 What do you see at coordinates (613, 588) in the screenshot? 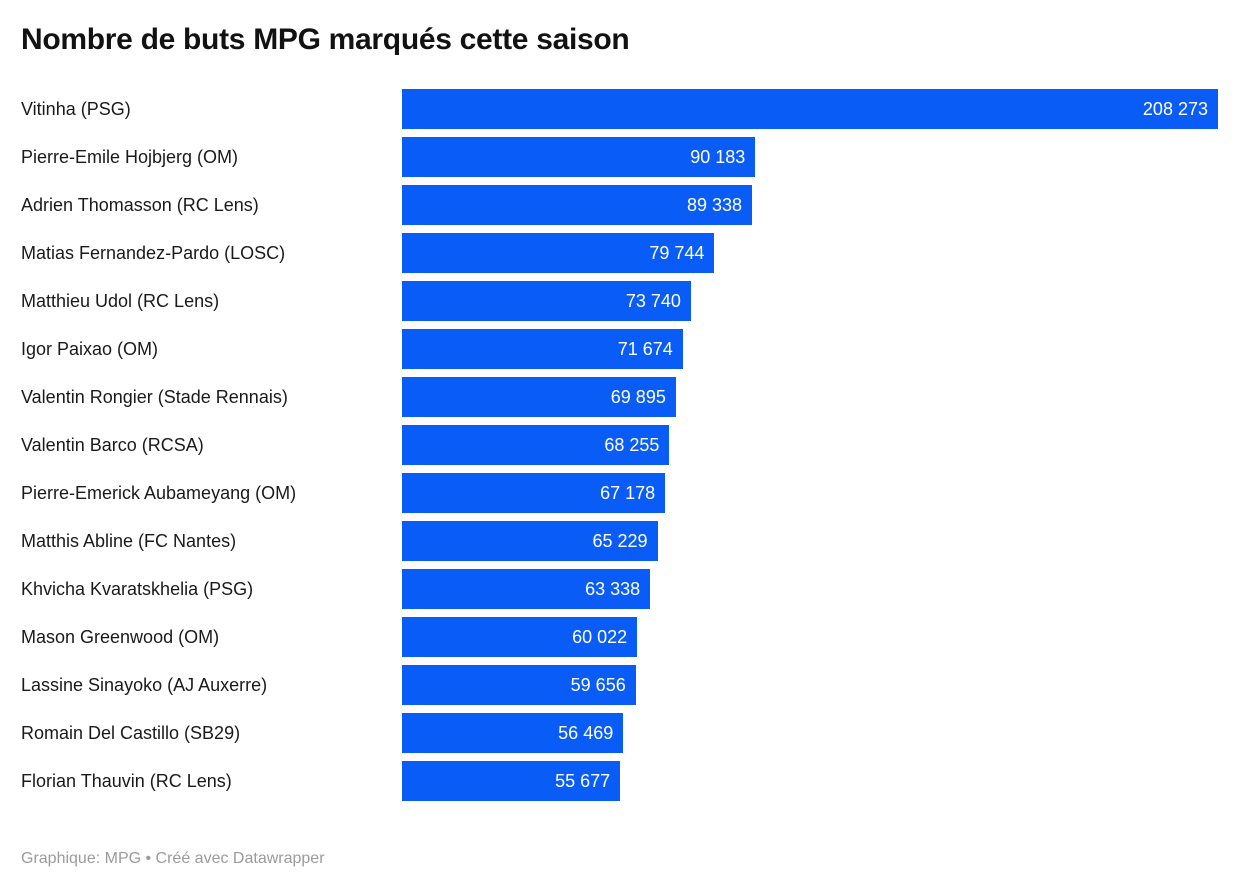
I see `bar-value: 63 338` at bounding box center [613, 588].